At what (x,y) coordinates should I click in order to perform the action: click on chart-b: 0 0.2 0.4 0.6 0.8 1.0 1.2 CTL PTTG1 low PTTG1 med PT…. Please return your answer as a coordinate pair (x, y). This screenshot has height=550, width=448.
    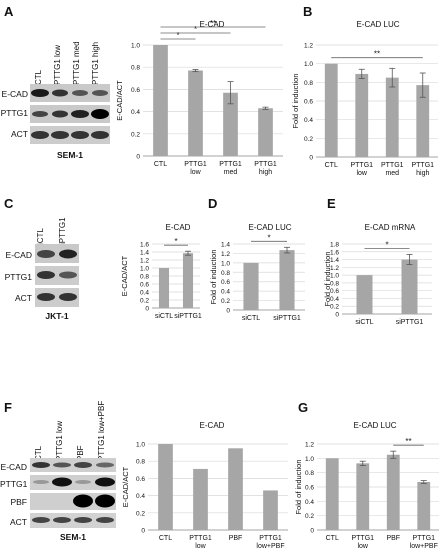
    Looking at the image, I should click on (364, 98).